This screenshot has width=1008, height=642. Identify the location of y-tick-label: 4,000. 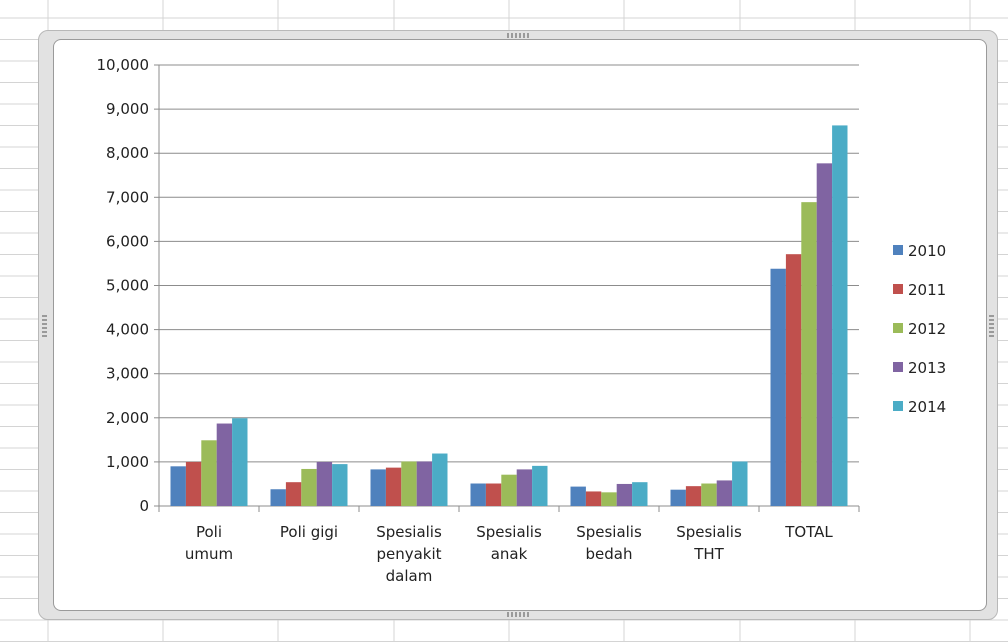
(127, 330).